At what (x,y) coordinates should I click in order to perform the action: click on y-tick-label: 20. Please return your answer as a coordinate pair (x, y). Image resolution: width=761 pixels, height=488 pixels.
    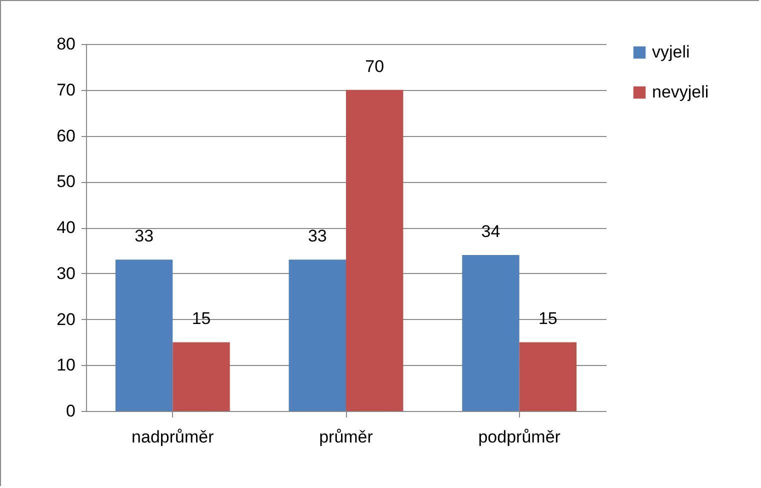
    Looking at the image, I should click on (66, 319).